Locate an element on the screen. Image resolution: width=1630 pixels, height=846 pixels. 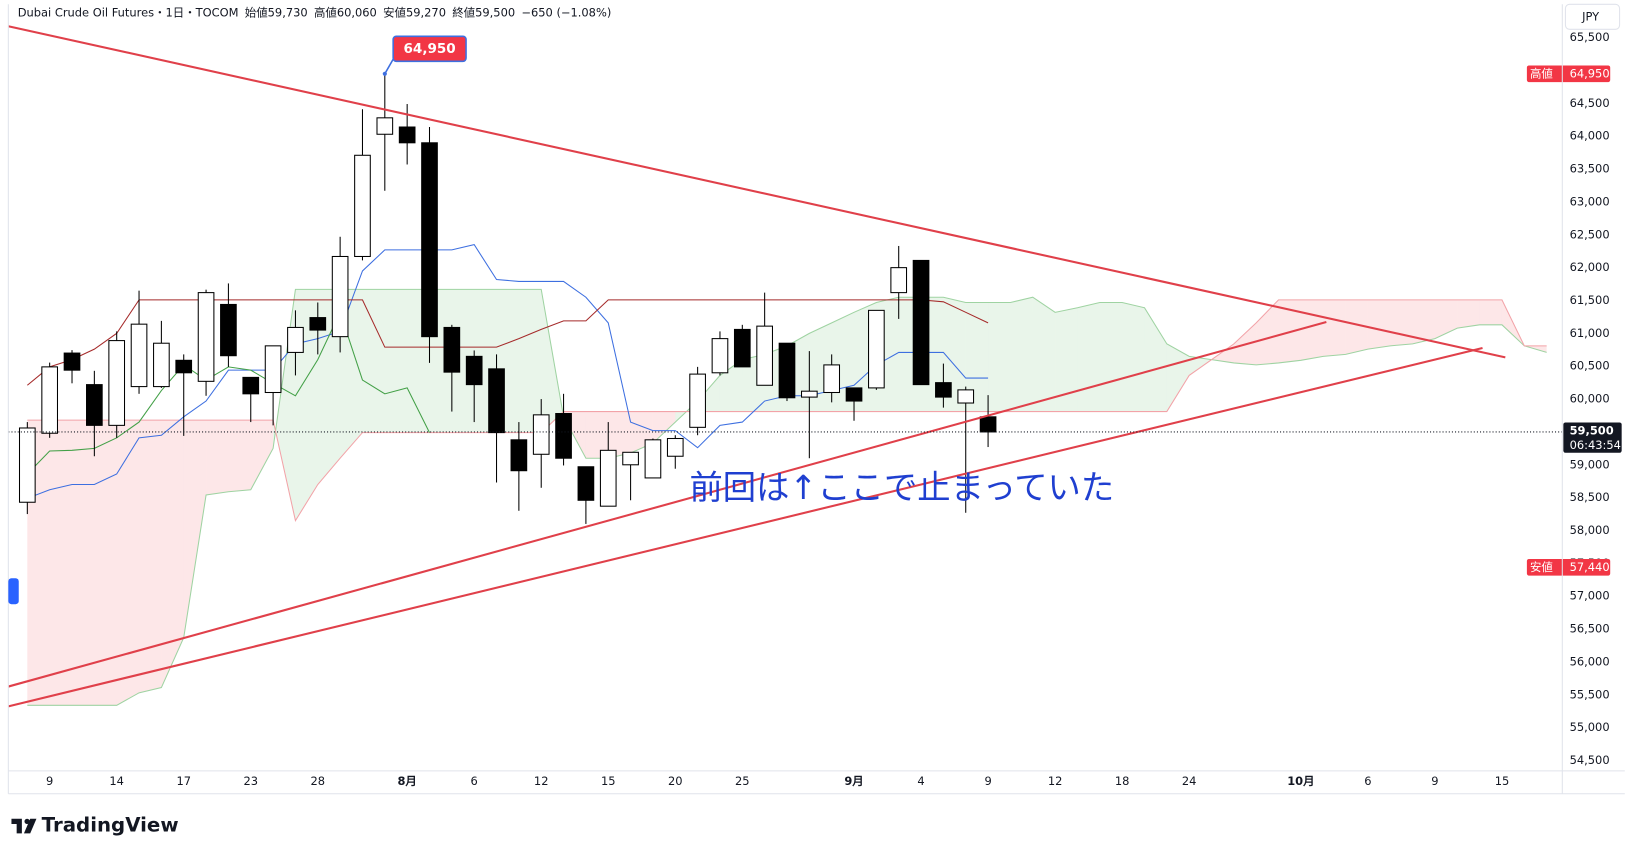
low-label: 安値 is located at coordinates (394, 12).